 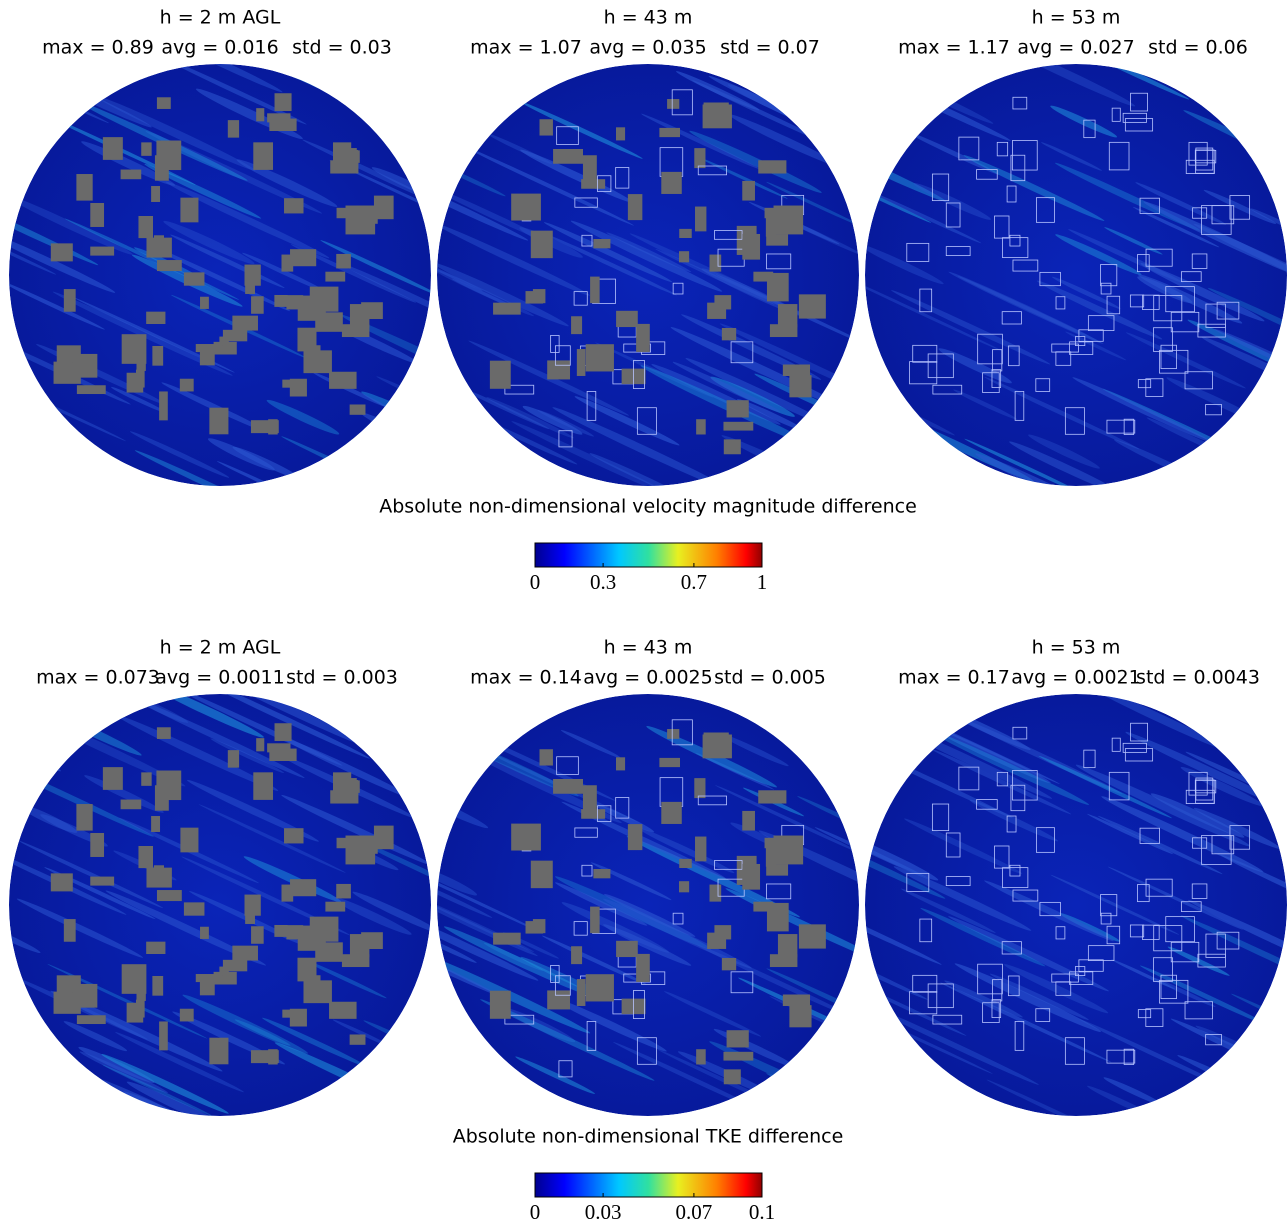 I want to click on panel-stat: std = 0.03, so click(x=342, y=48).